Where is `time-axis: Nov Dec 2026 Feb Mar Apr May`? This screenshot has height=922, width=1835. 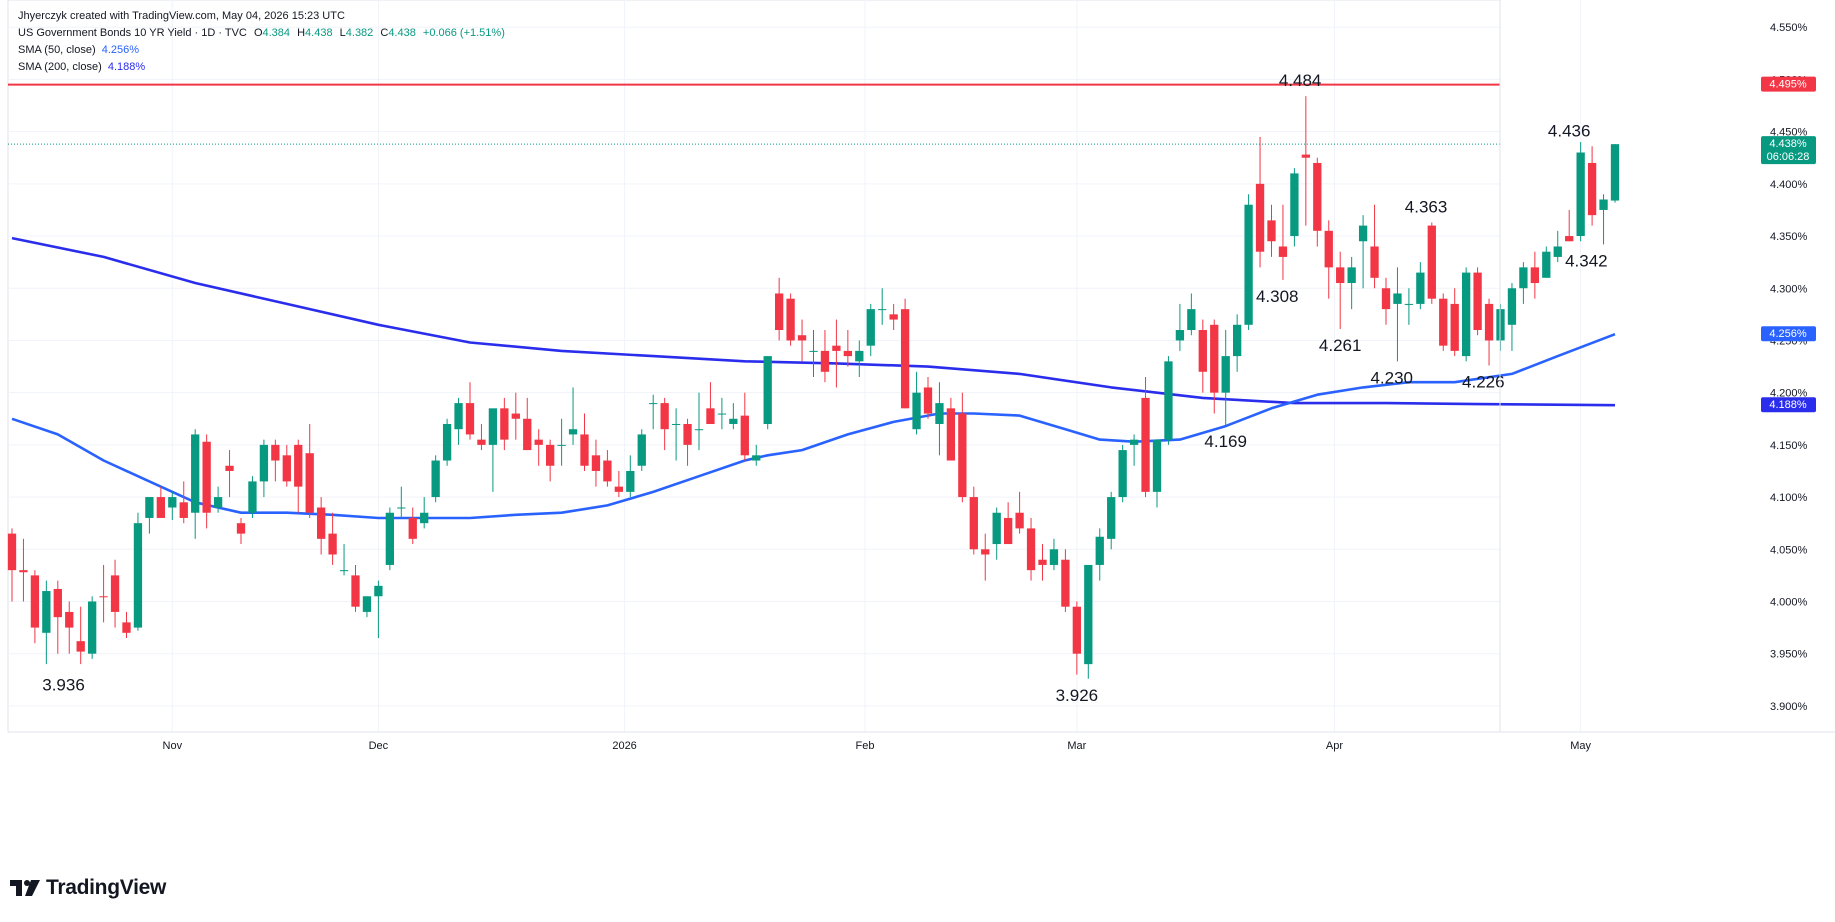 time-axis: Nov Dec 2026 Feb Mar Apr May is located at coordinates (921, 741).